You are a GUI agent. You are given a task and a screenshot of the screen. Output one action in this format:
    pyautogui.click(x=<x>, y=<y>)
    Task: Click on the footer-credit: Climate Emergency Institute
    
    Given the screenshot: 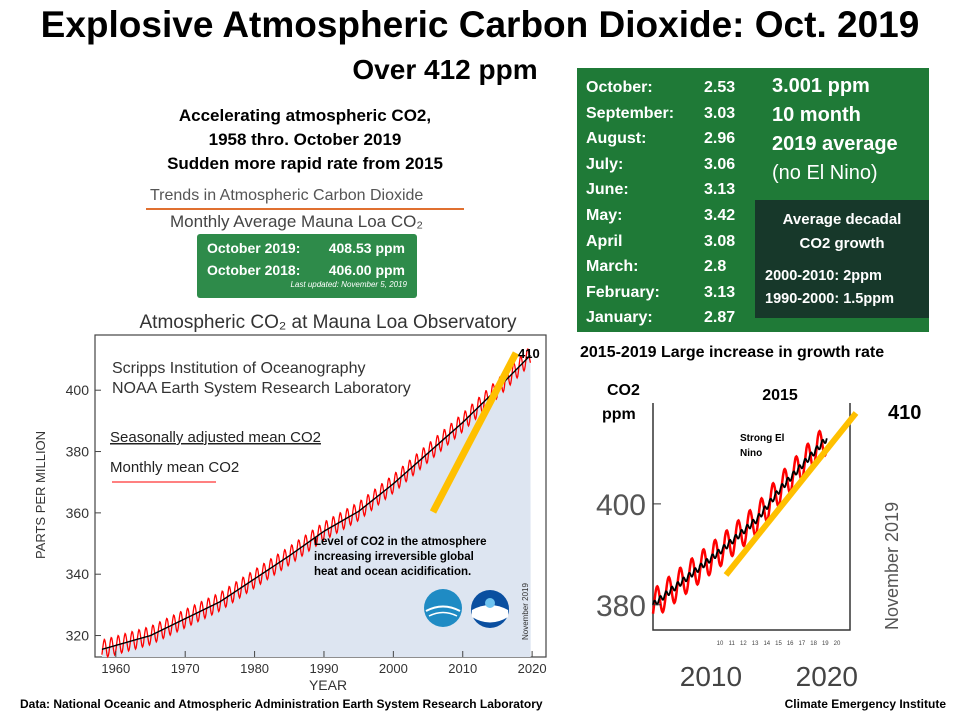 What is the action you would take?
    pyautogui.click(x=865, y=704)
    